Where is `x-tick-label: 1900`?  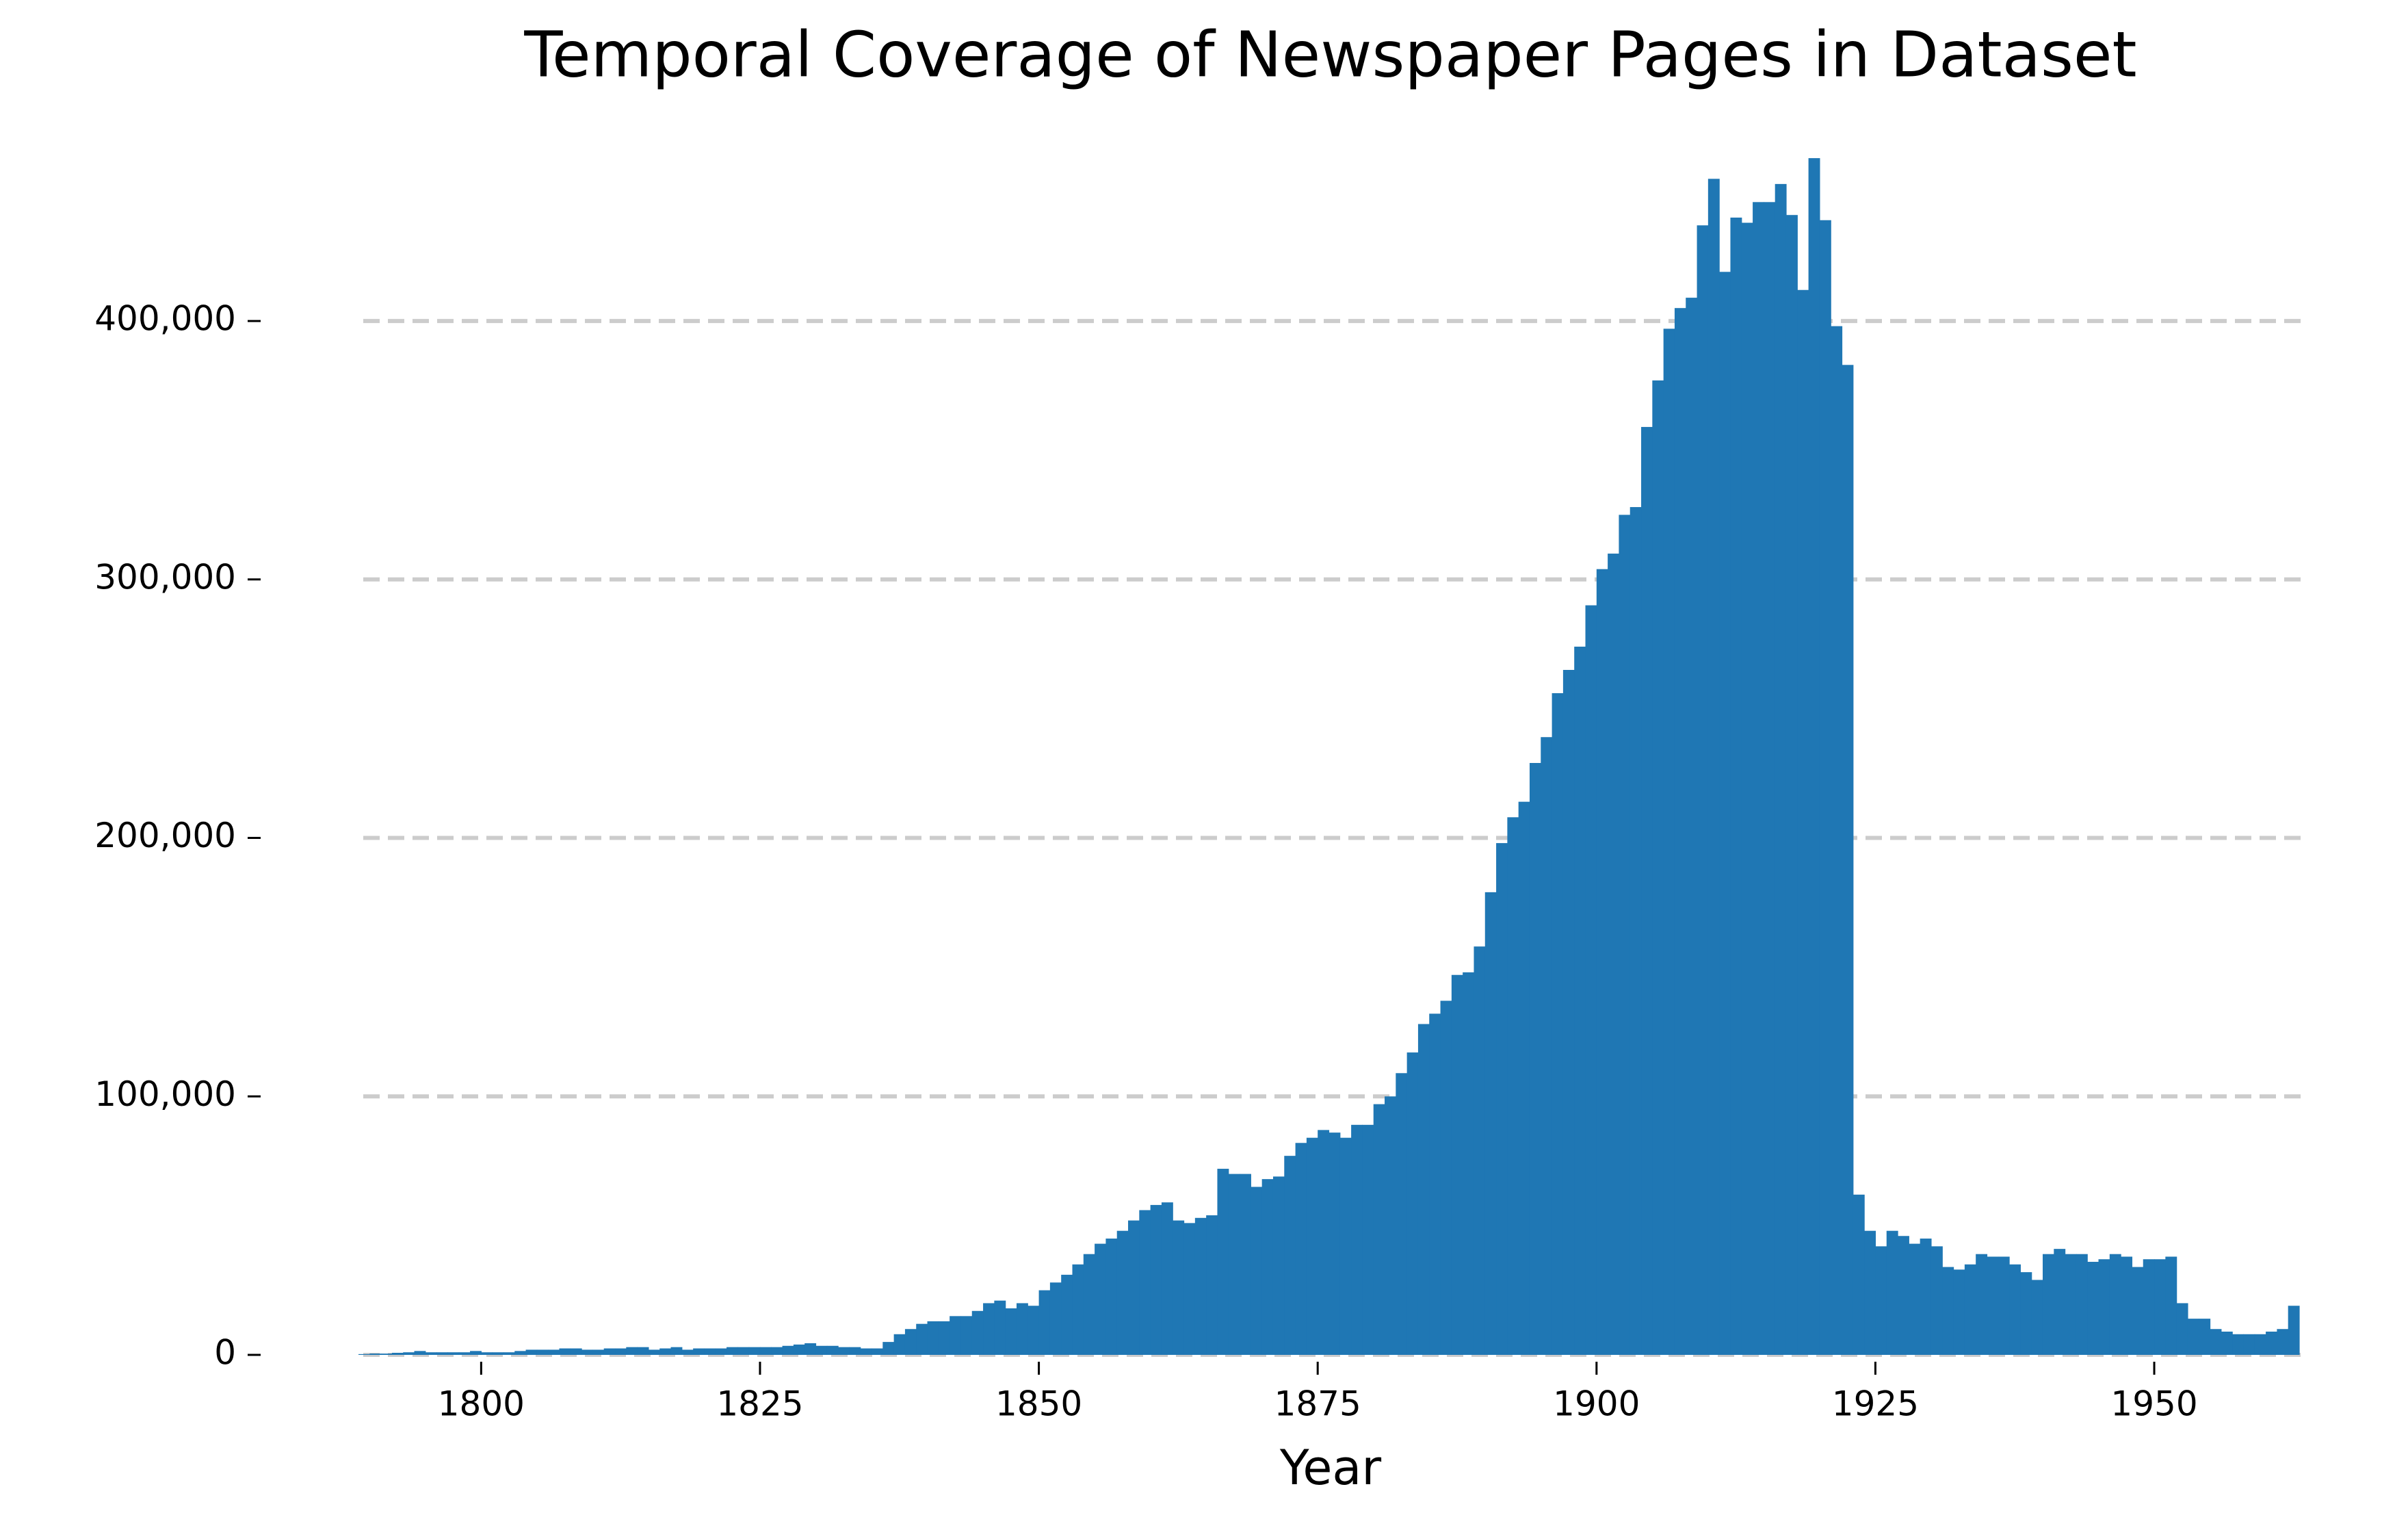 x-tick-label: 1900 is located at coordinates (1596, 1404).